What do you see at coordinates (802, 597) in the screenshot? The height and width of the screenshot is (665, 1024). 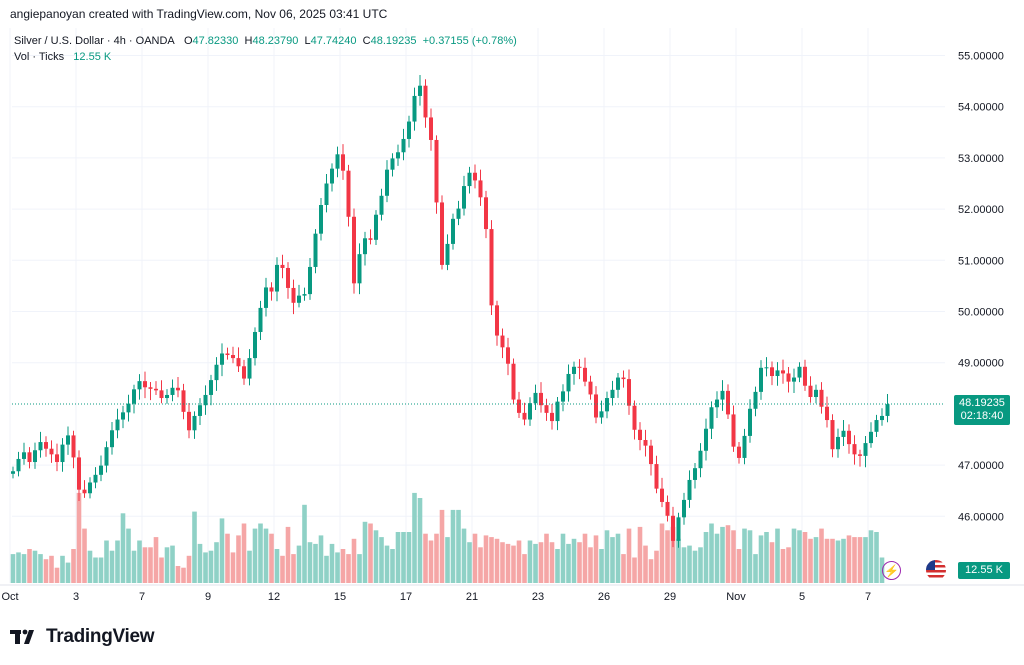 I see `x-tick-label: 5` at bounding box center [802, 597].